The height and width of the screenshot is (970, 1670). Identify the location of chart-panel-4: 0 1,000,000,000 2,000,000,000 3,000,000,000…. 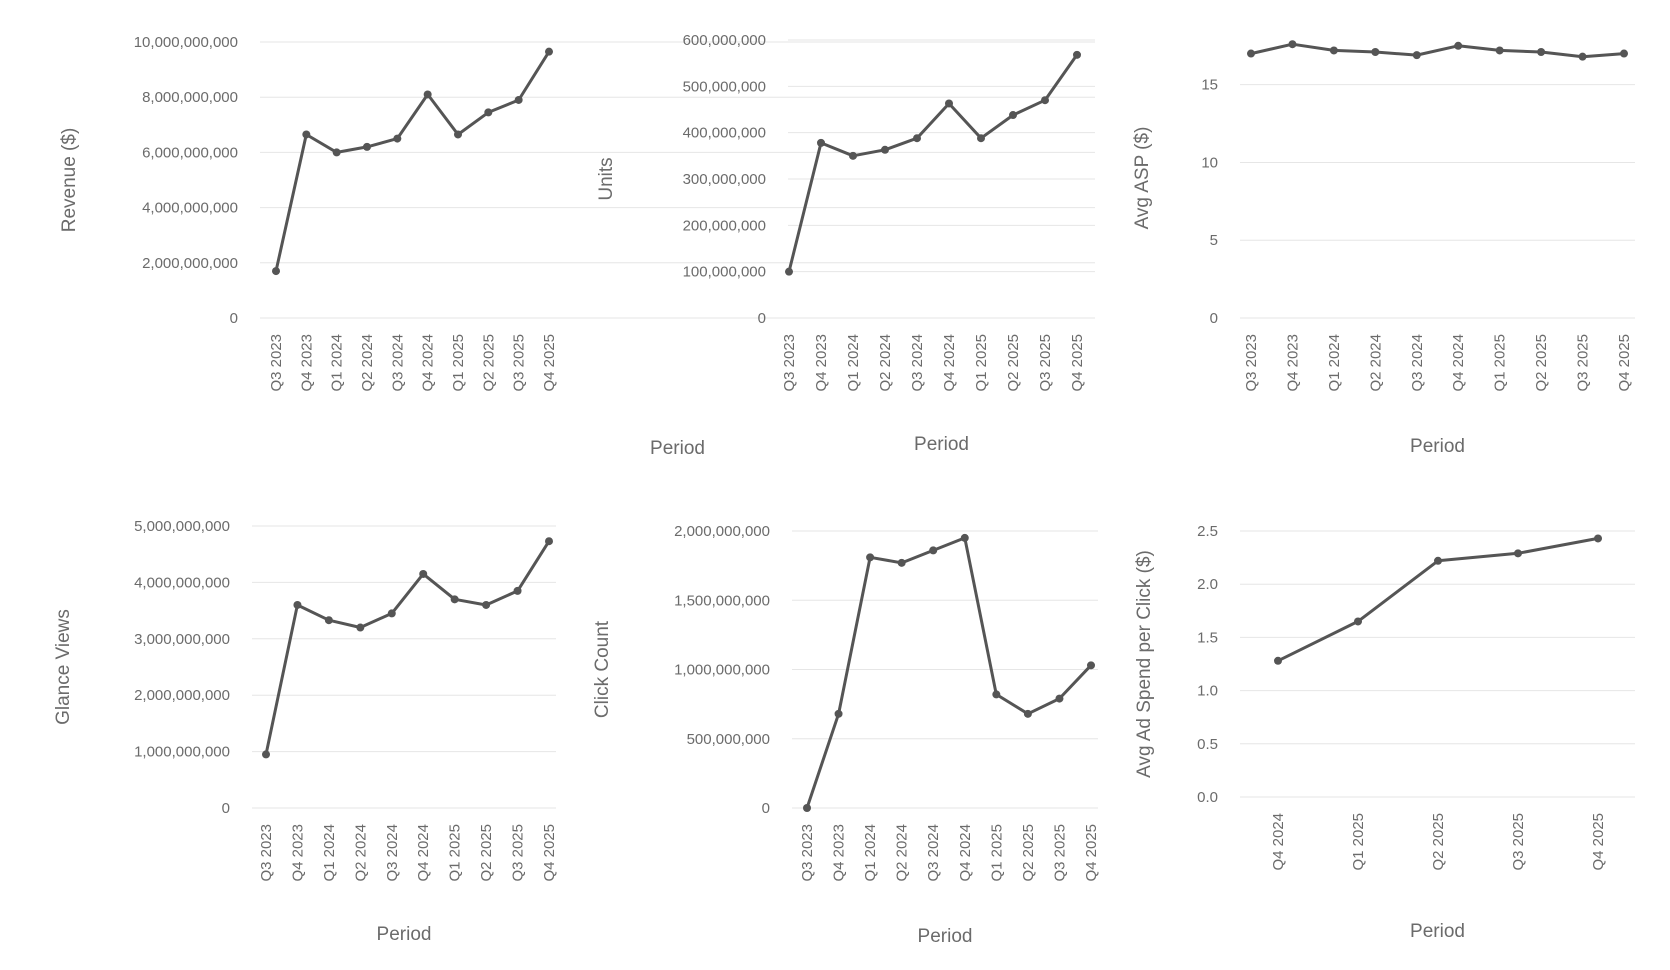
(305, 731).